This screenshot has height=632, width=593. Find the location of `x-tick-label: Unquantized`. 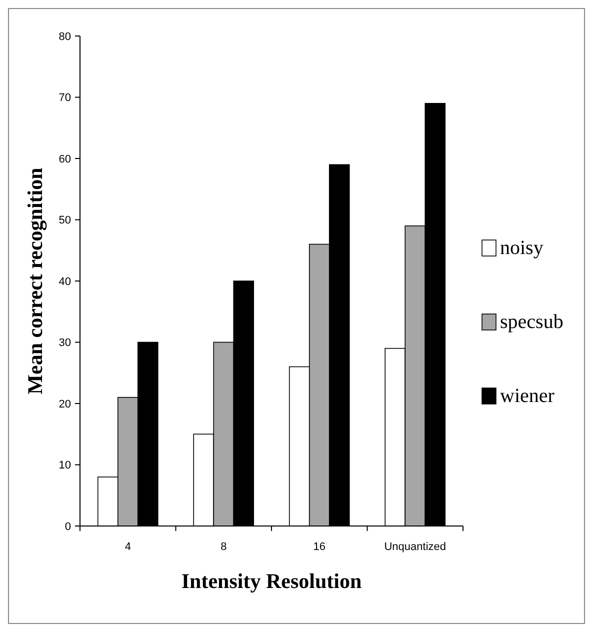

x-tick-label: Unquantized is located at coordinates (415, 547).